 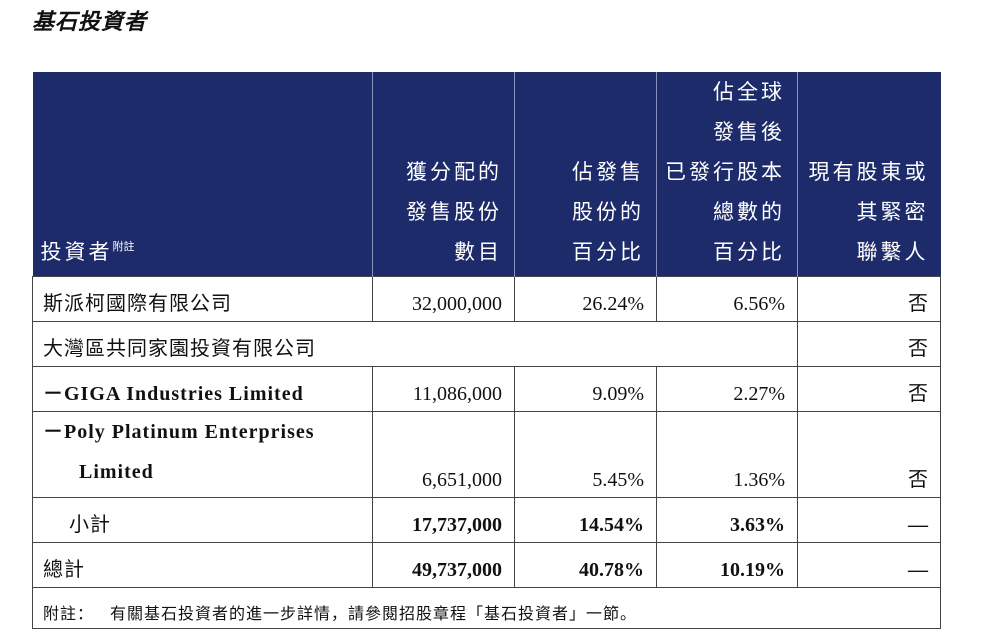 What do you see at coordinates (415, 344) in the screenshot?
I see `cell: 大灣區共同家園投資有限公司` at bounding box center [415, 344].